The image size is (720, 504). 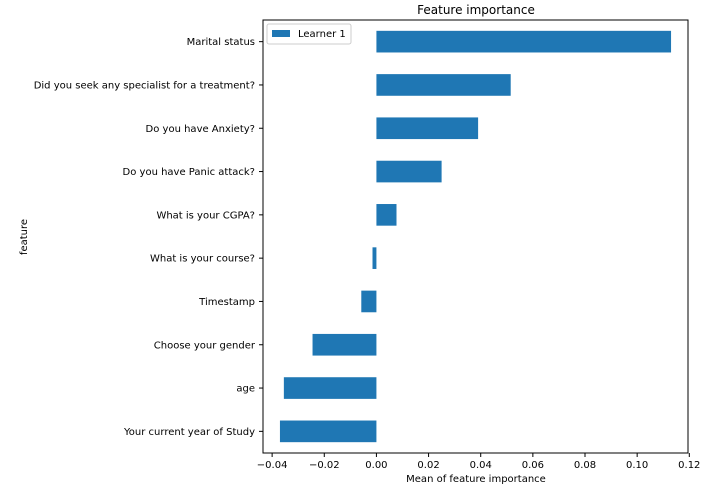 What do you see at coordinates (322, 34) in the screenshot?
I see `legend-label: Learner 1` at bounding box center [322, 34].